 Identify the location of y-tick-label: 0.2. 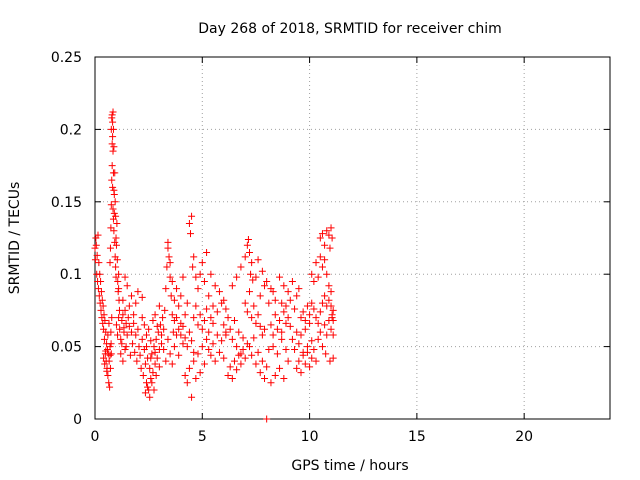
(71, 130).